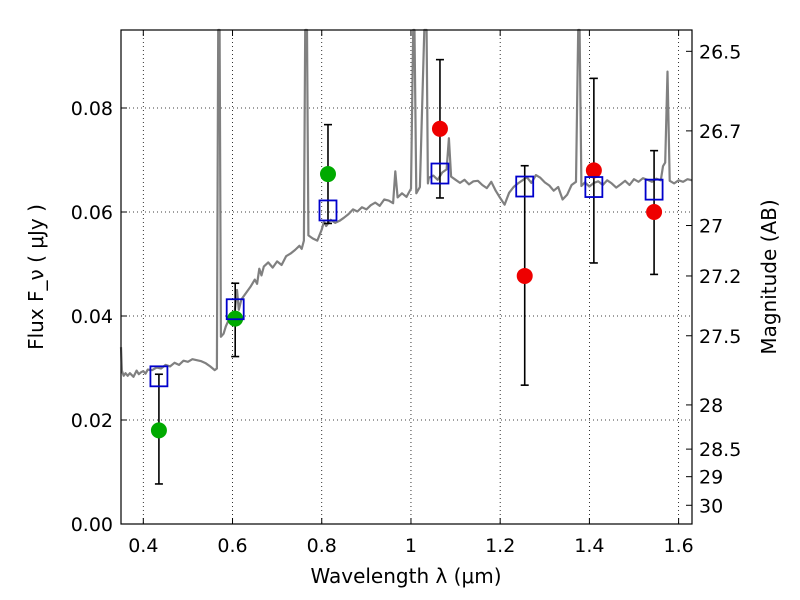 The width and height of the screenshot is (800, 600). I want to click on y2-tick-label: 29, so click(711, 478).